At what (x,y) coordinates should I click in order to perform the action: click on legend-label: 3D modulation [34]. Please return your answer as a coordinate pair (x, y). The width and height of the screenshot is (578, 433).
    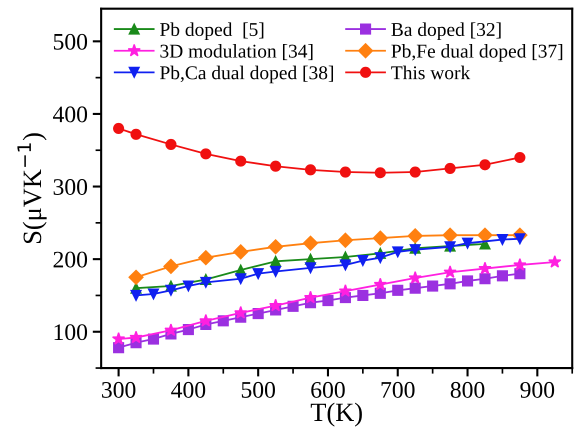
    Looking at the image, I should click on (236, 52).